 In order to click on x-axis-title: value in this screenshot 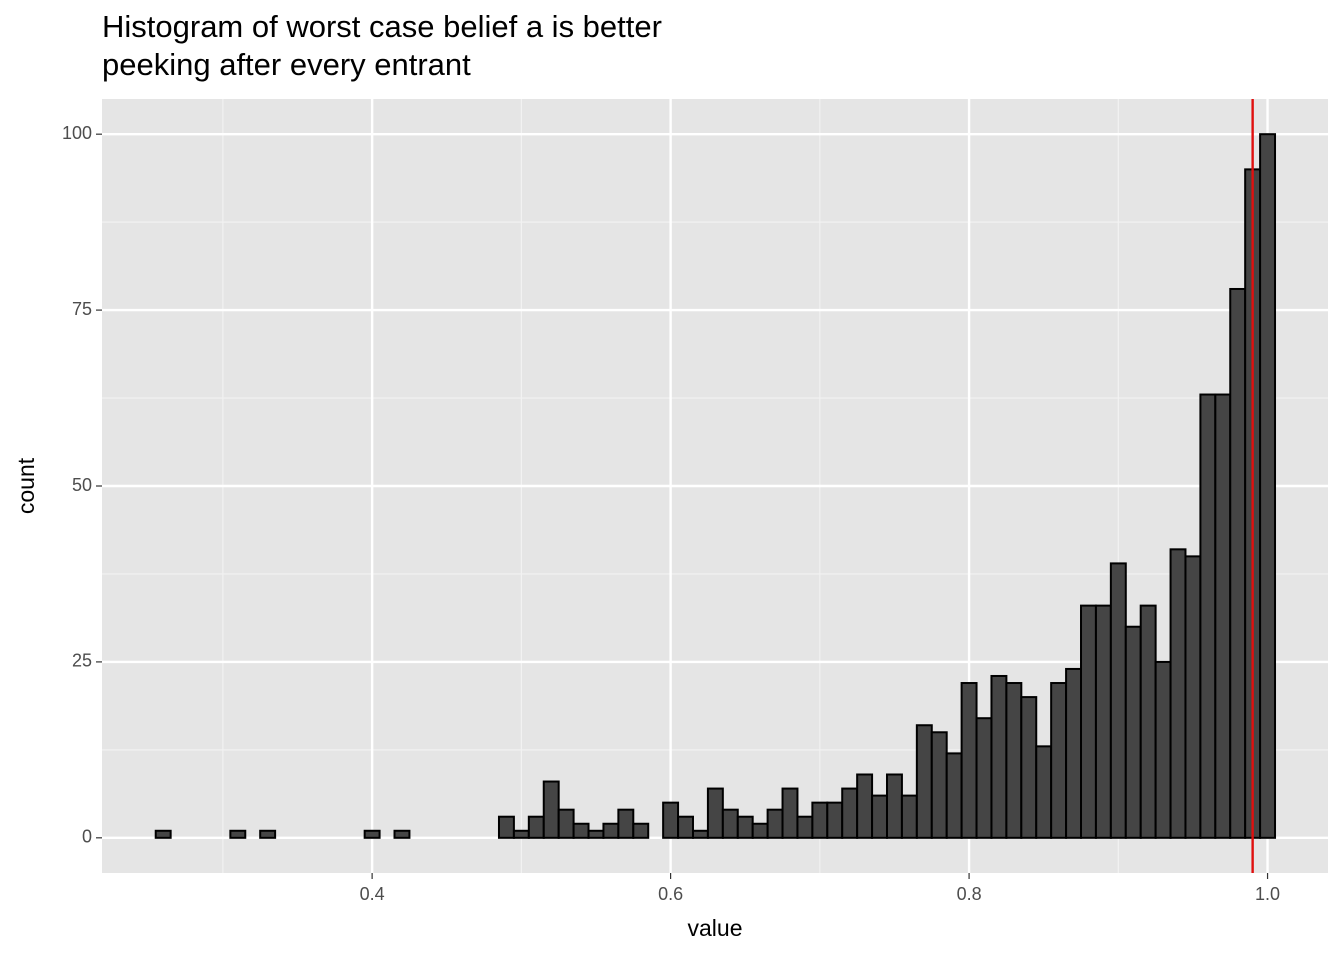, I will do `click(715, 928)`.